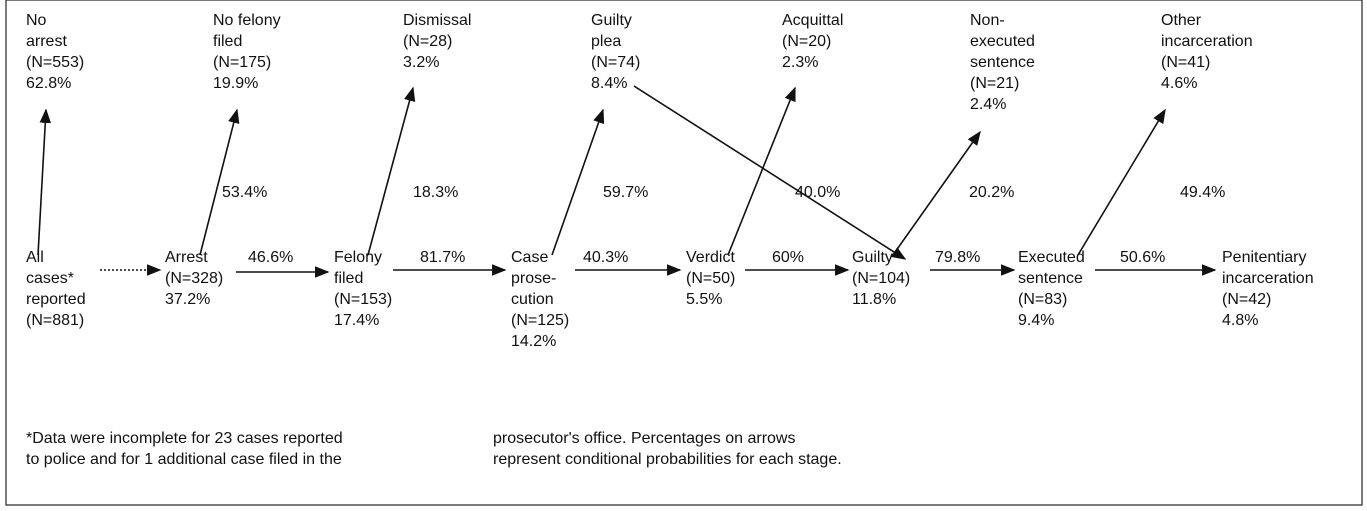  I want to click on bottom-node-line: 37.2%, so click(187, 299).